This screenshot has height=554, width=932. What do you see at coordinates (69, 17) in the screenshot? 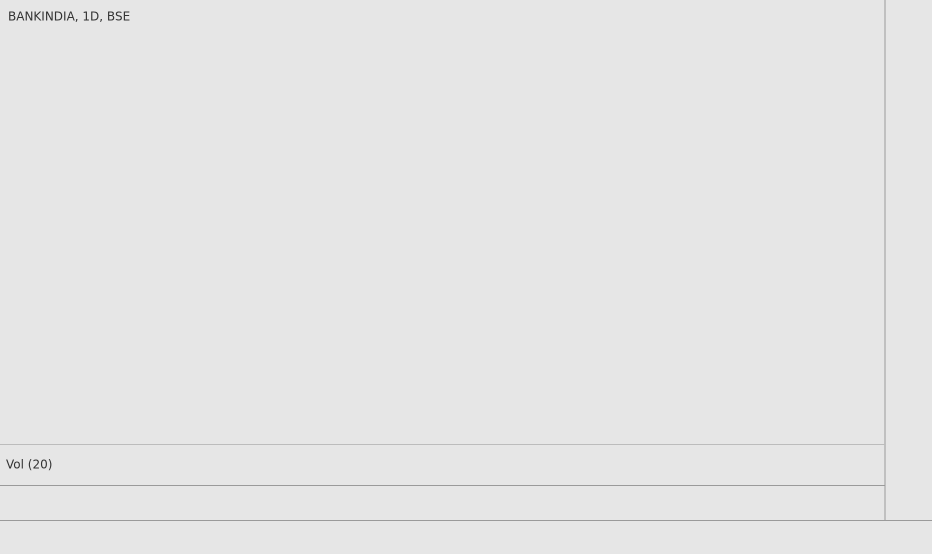
I see `chart-title: BANKINDIA, 1D, BSE` at bounding box center [69, 17].